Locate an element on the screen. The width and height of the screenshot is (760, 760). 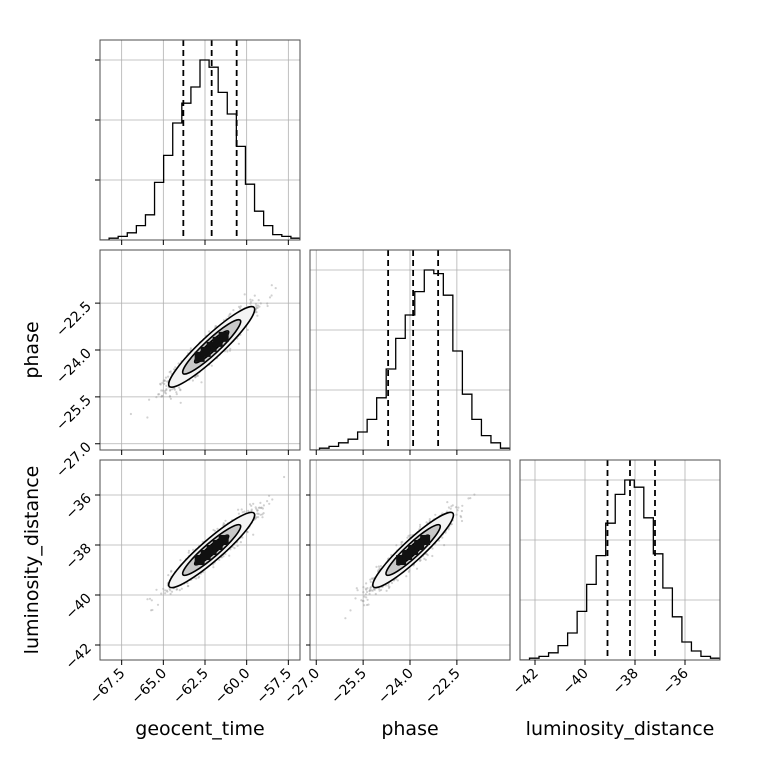
x-tick-label: −38 is located at coordinates (626, 682).